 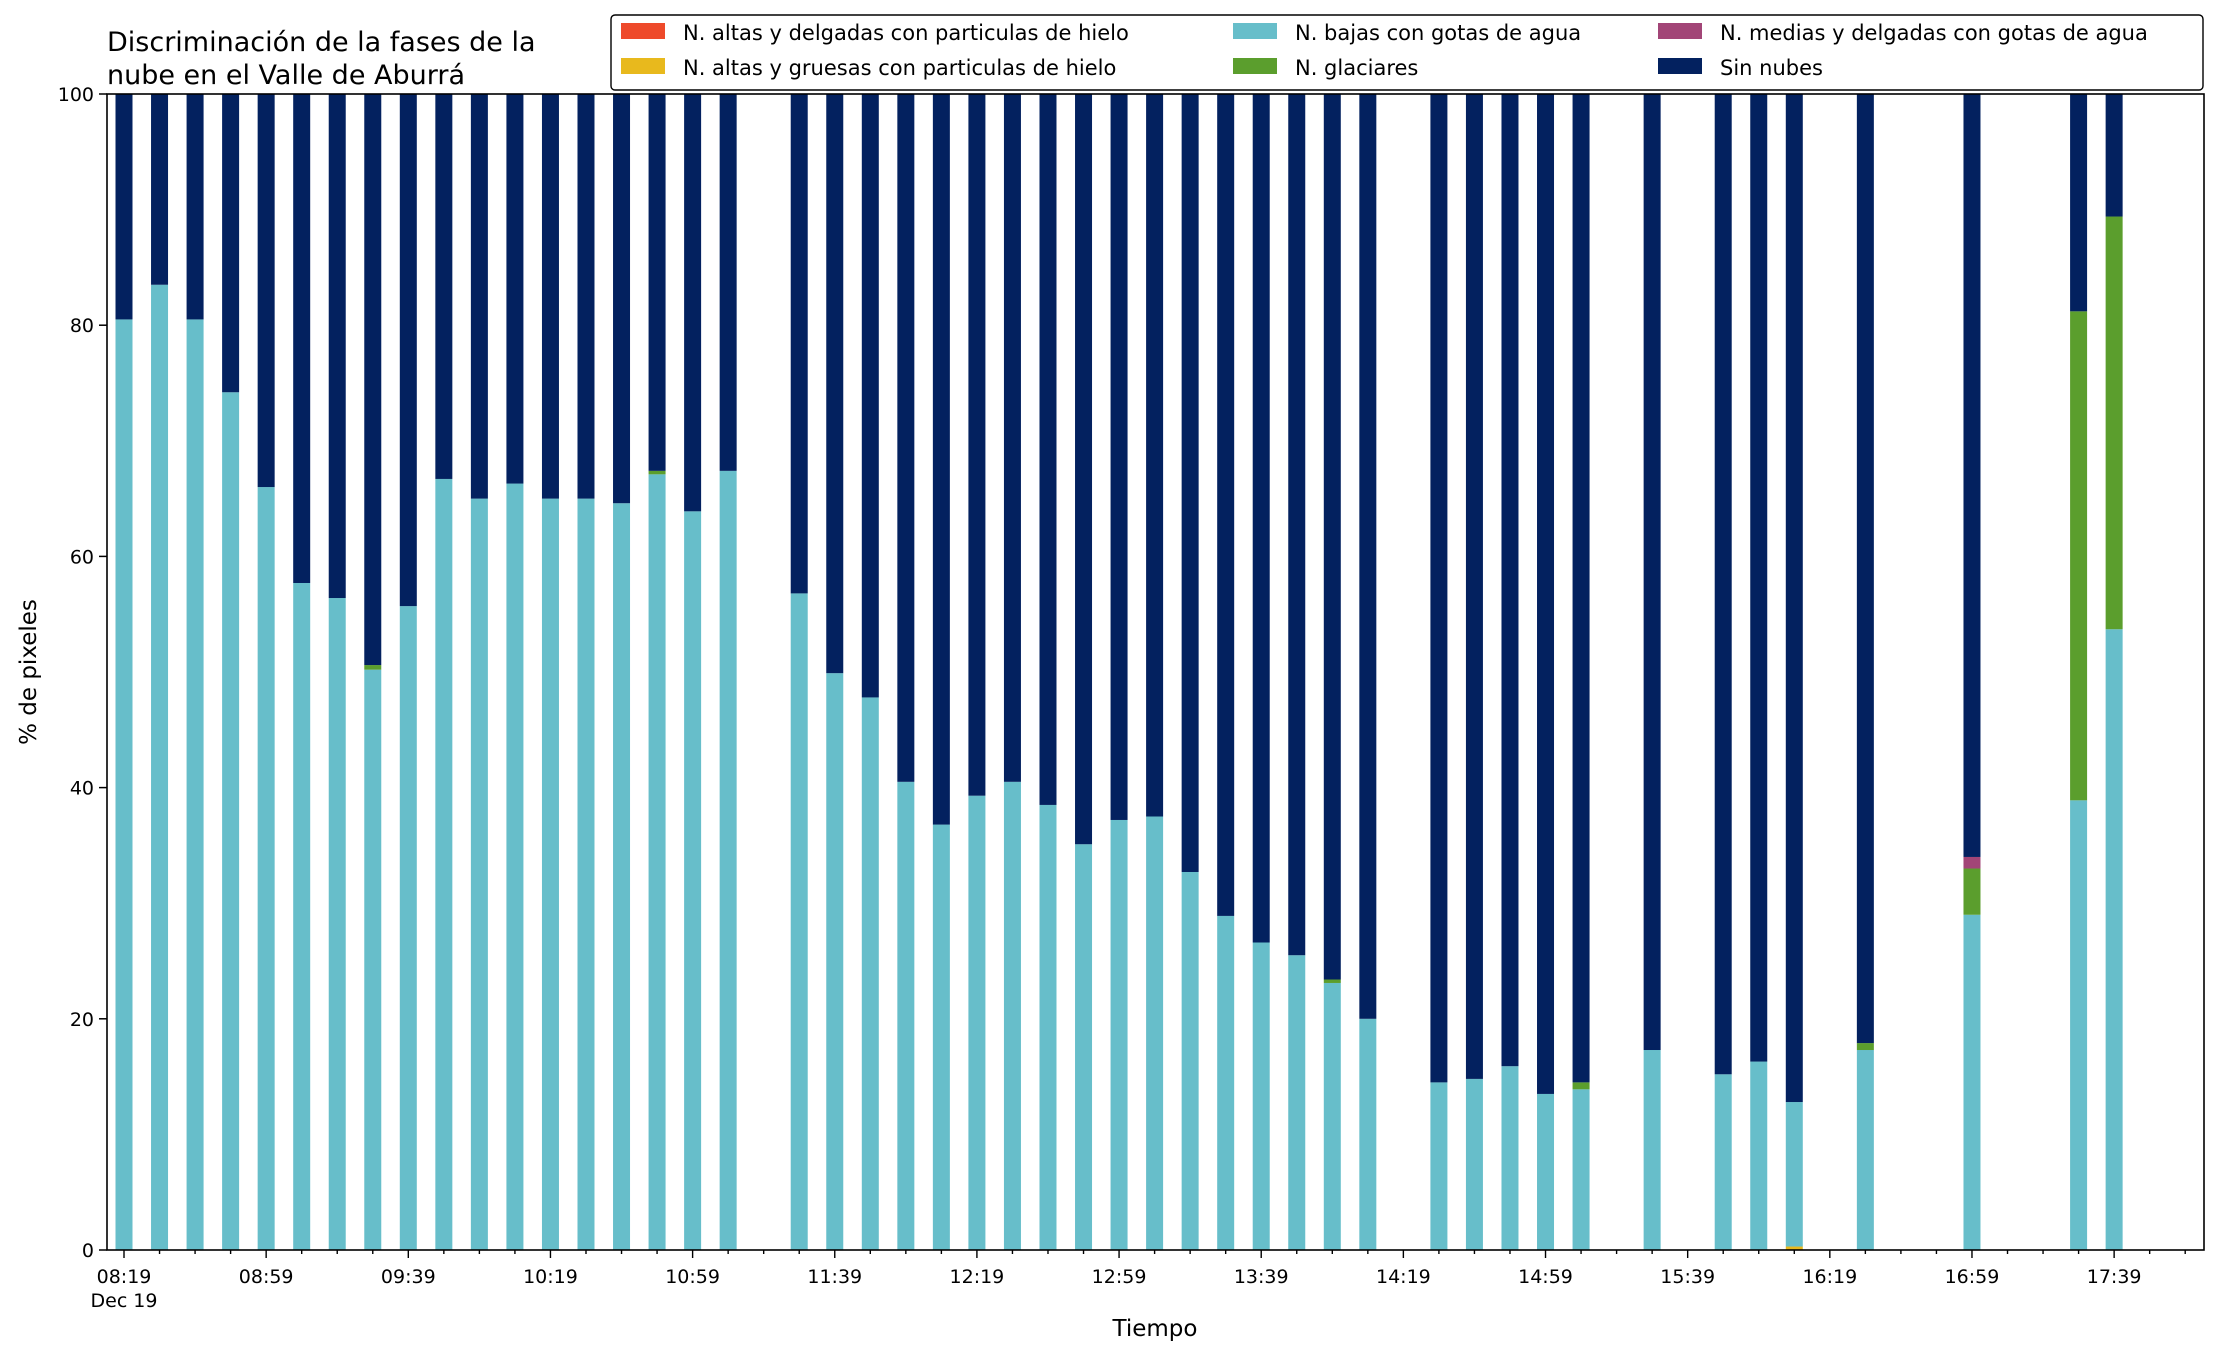 I want to click on x-tick-label: 11:39, so click(x=834, y=1277).